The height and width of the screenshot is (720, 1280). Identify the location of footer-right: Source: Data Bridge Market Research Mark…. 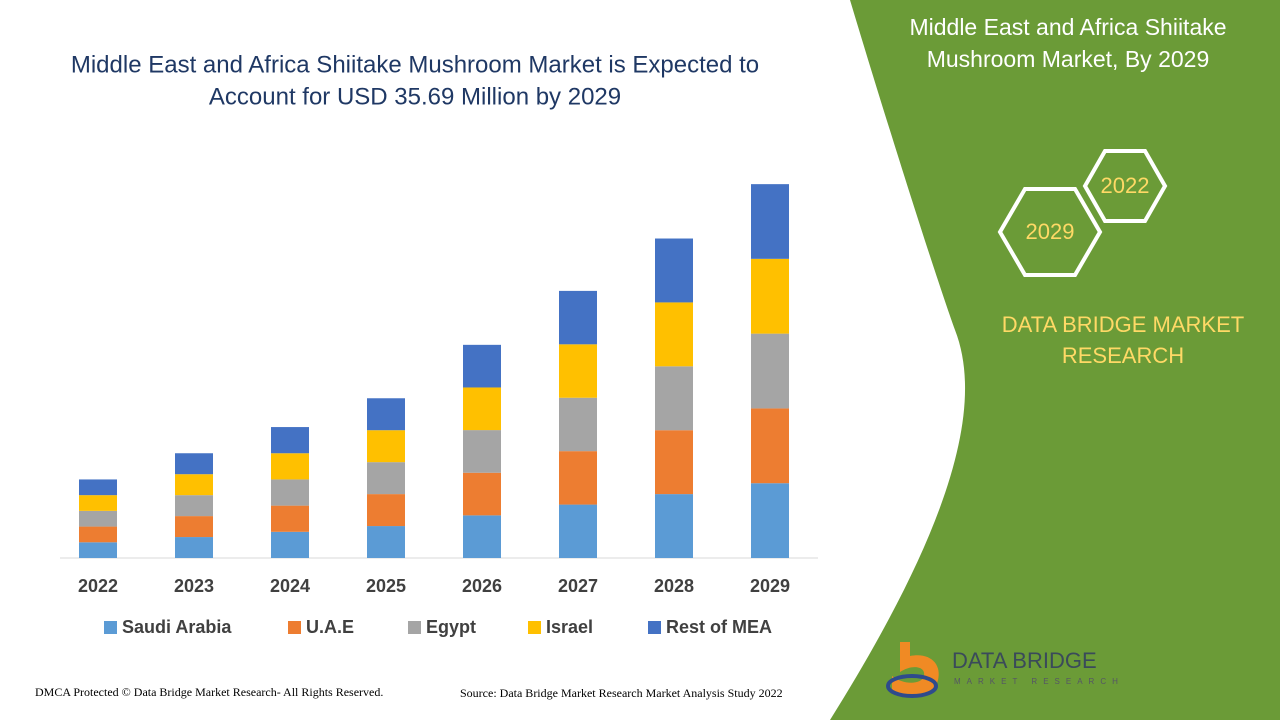
(621, 693).